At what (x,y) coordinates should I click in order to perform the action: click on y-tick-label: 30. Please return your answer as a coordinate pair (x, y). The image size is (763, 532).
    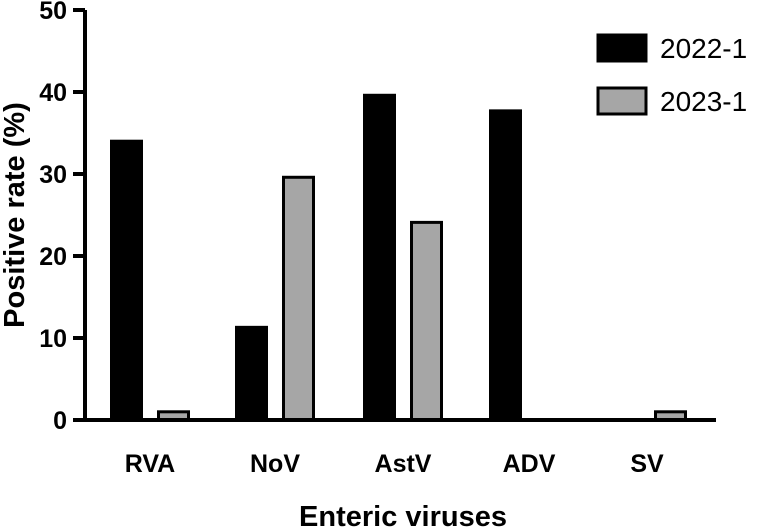
    Looking at the image, I should click on (53, 175).